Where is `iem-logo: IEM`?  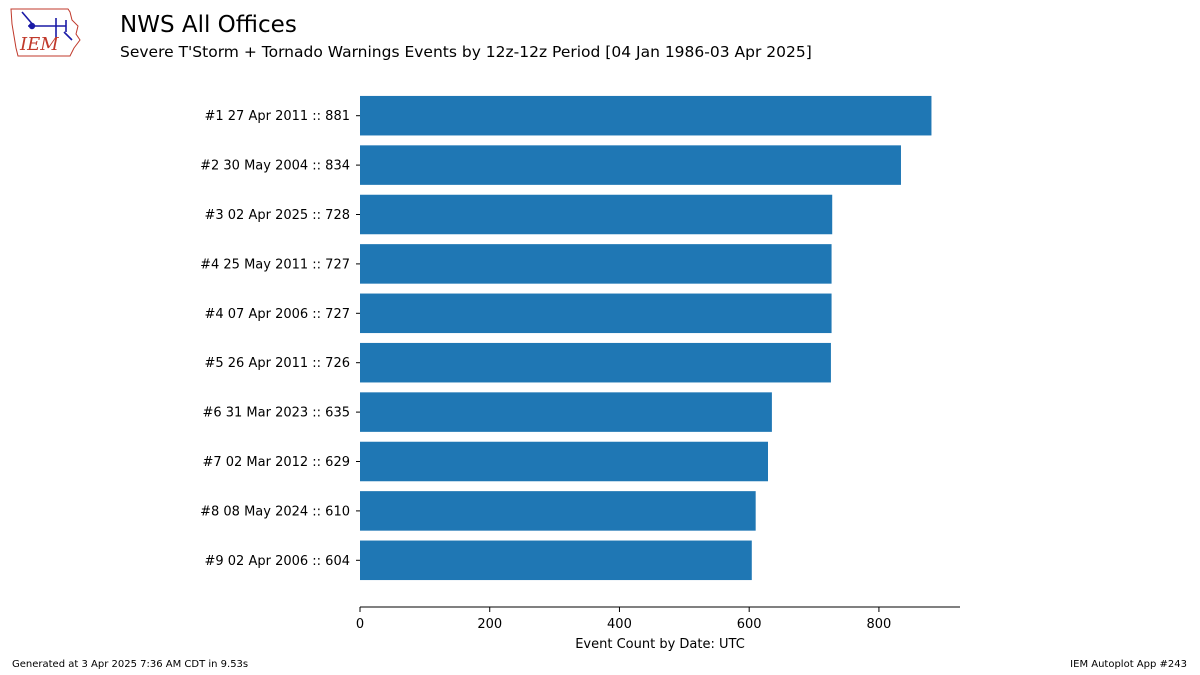 iem-logo: IEM is located at coordinates (45, 32).